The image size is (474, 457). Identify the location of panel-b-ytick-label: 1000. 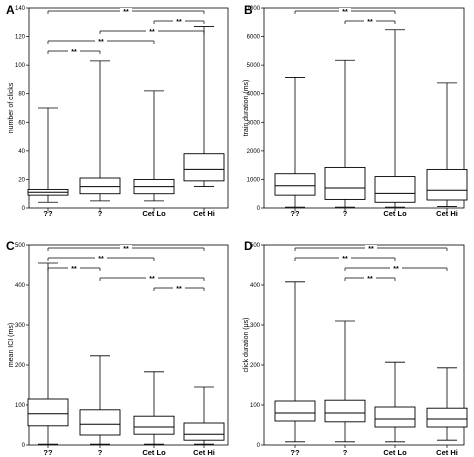
(254, 180).